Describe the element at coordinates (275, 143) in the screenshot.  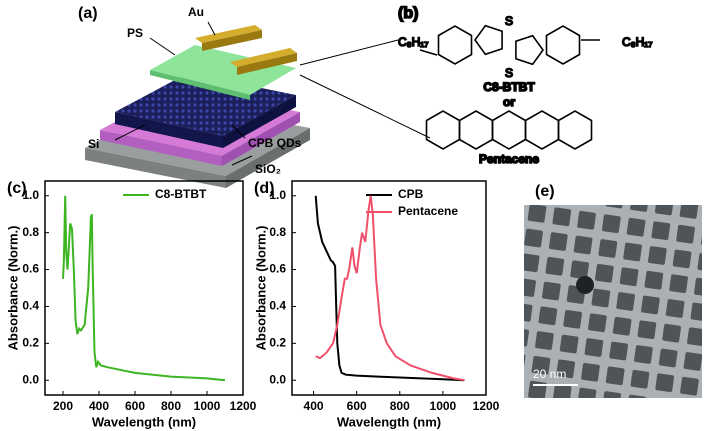
I see `layer-label: CPB QDs` at that location.